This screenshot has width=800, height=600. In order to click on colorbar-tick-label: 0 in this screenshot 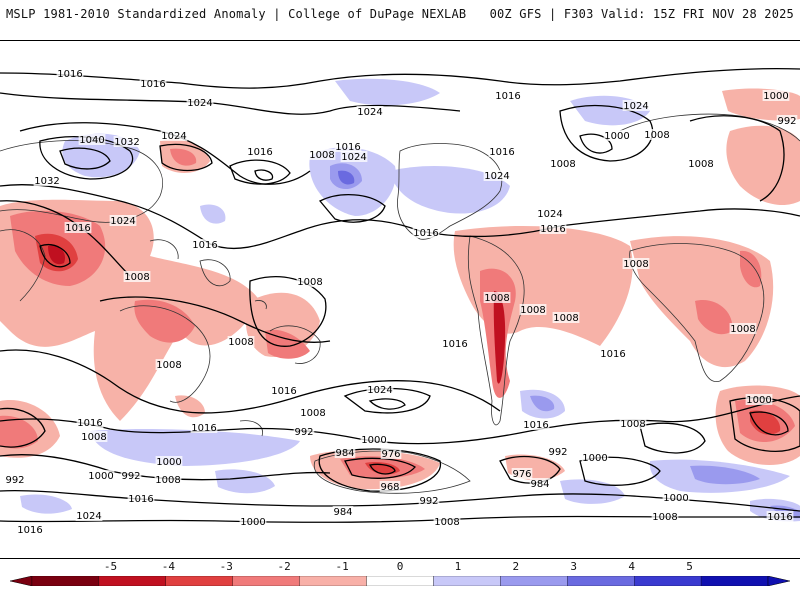, I will do `click(400, 566)`.